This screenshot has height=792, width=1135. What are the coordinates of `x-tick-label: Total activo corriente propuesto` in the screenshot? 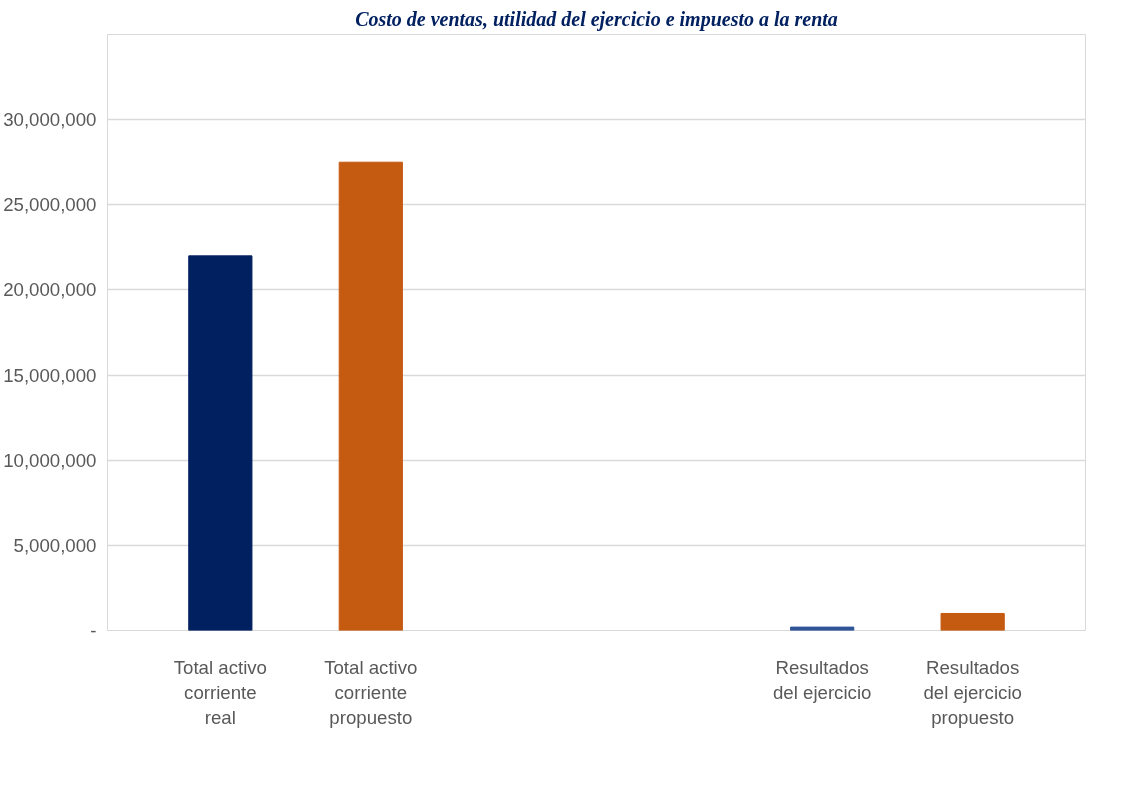 It's located at (371, 692).